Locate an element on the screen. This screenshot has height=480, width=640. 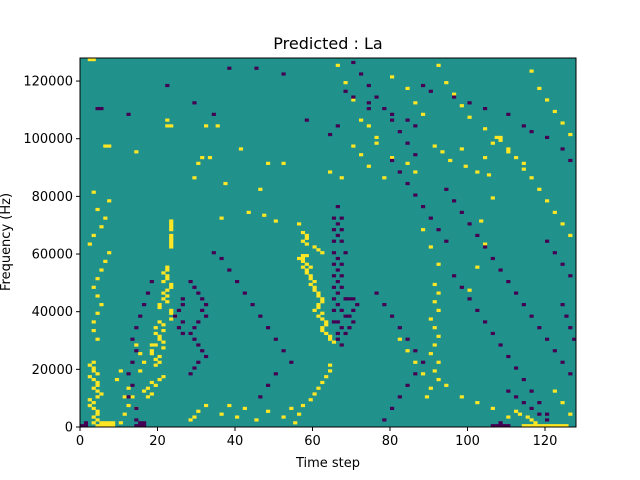
x-tick-label: 40 is located at coordinates (235, 441).